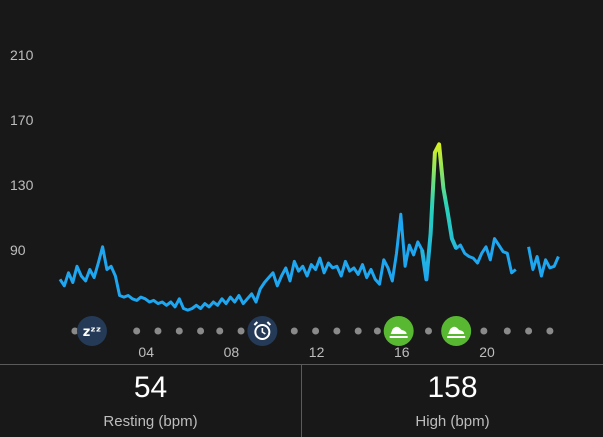 The image size is (603, 437). What do you see at coordinates (150, 387) in the screenshot?
I see `resting-value: 54` at bounding box center [150, 387].